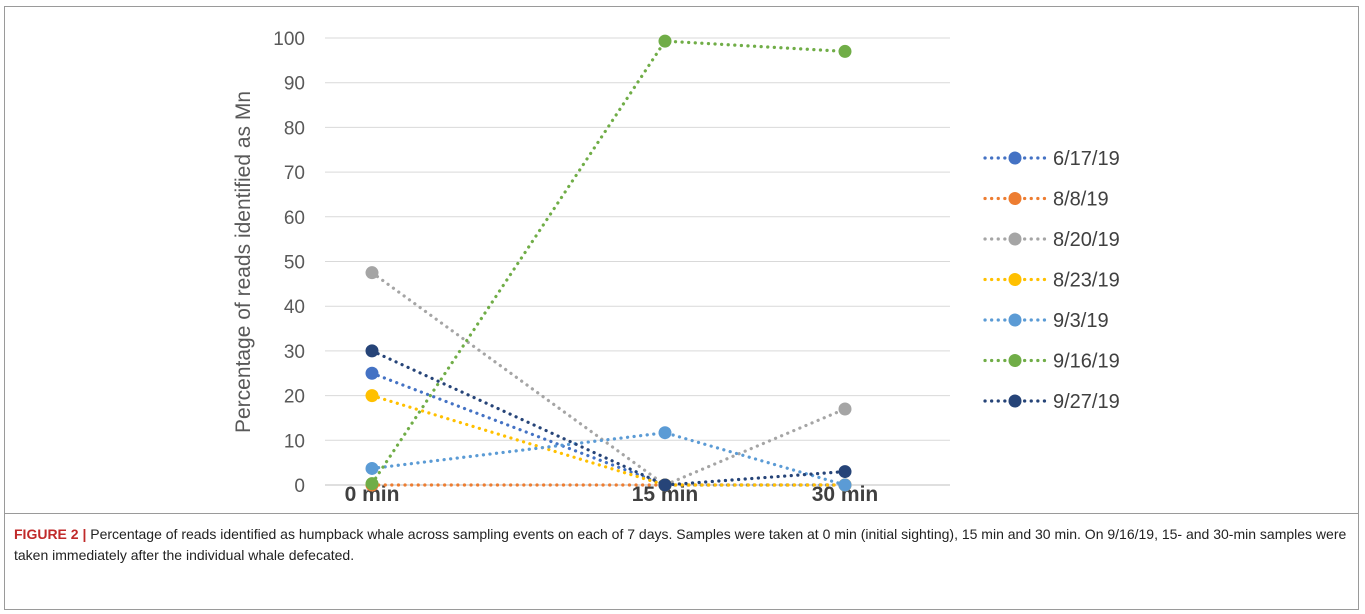 The height and width of the screenshot is (614, 1365). What do you see at coordinates (294, 84) in the screenshot?
I see `y-tick-label: 90` at bounding box center [294, 84].